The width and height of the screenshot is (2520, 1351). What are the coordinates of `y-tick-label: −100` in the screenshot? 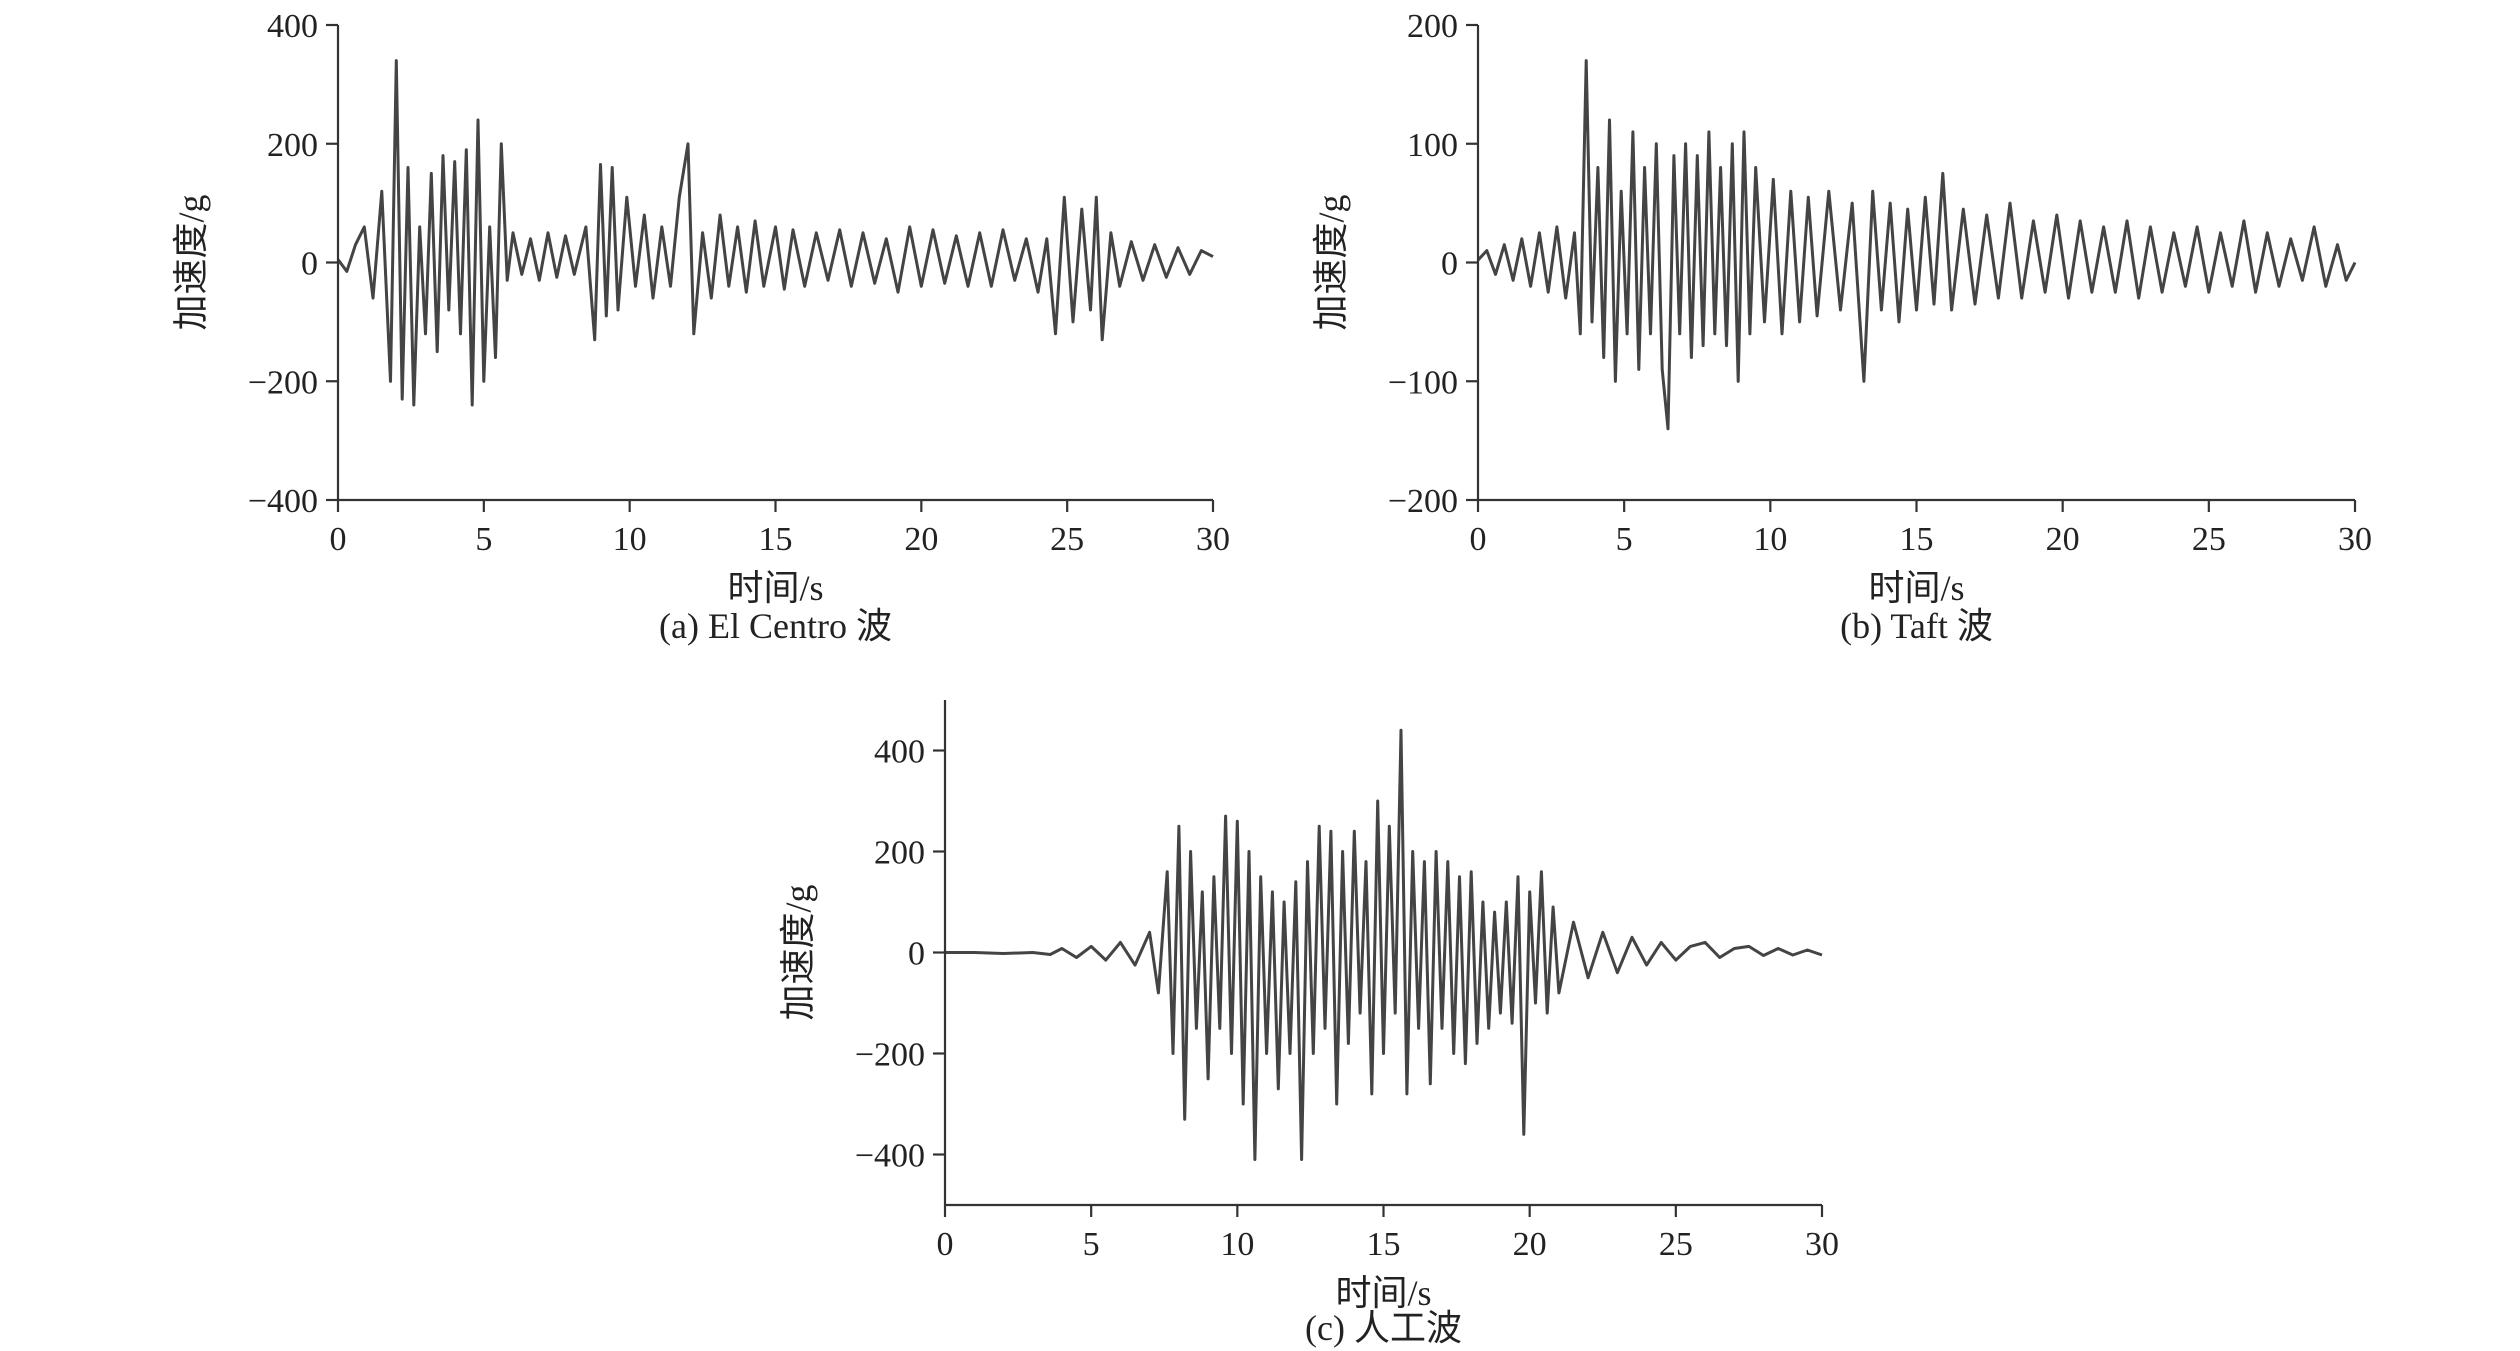 It's located at (1423, 382).